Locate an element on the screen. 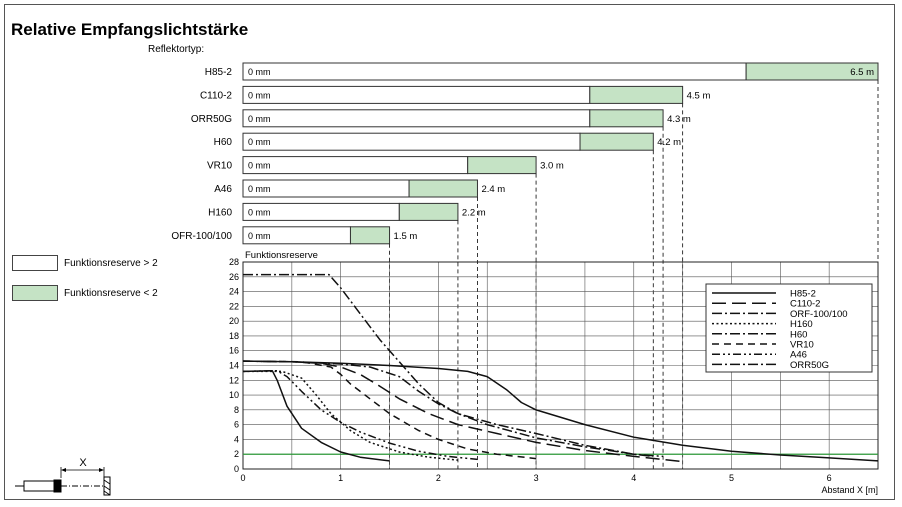  range-bar-value-label: 4.5 m is located at coordinates (699, 95).